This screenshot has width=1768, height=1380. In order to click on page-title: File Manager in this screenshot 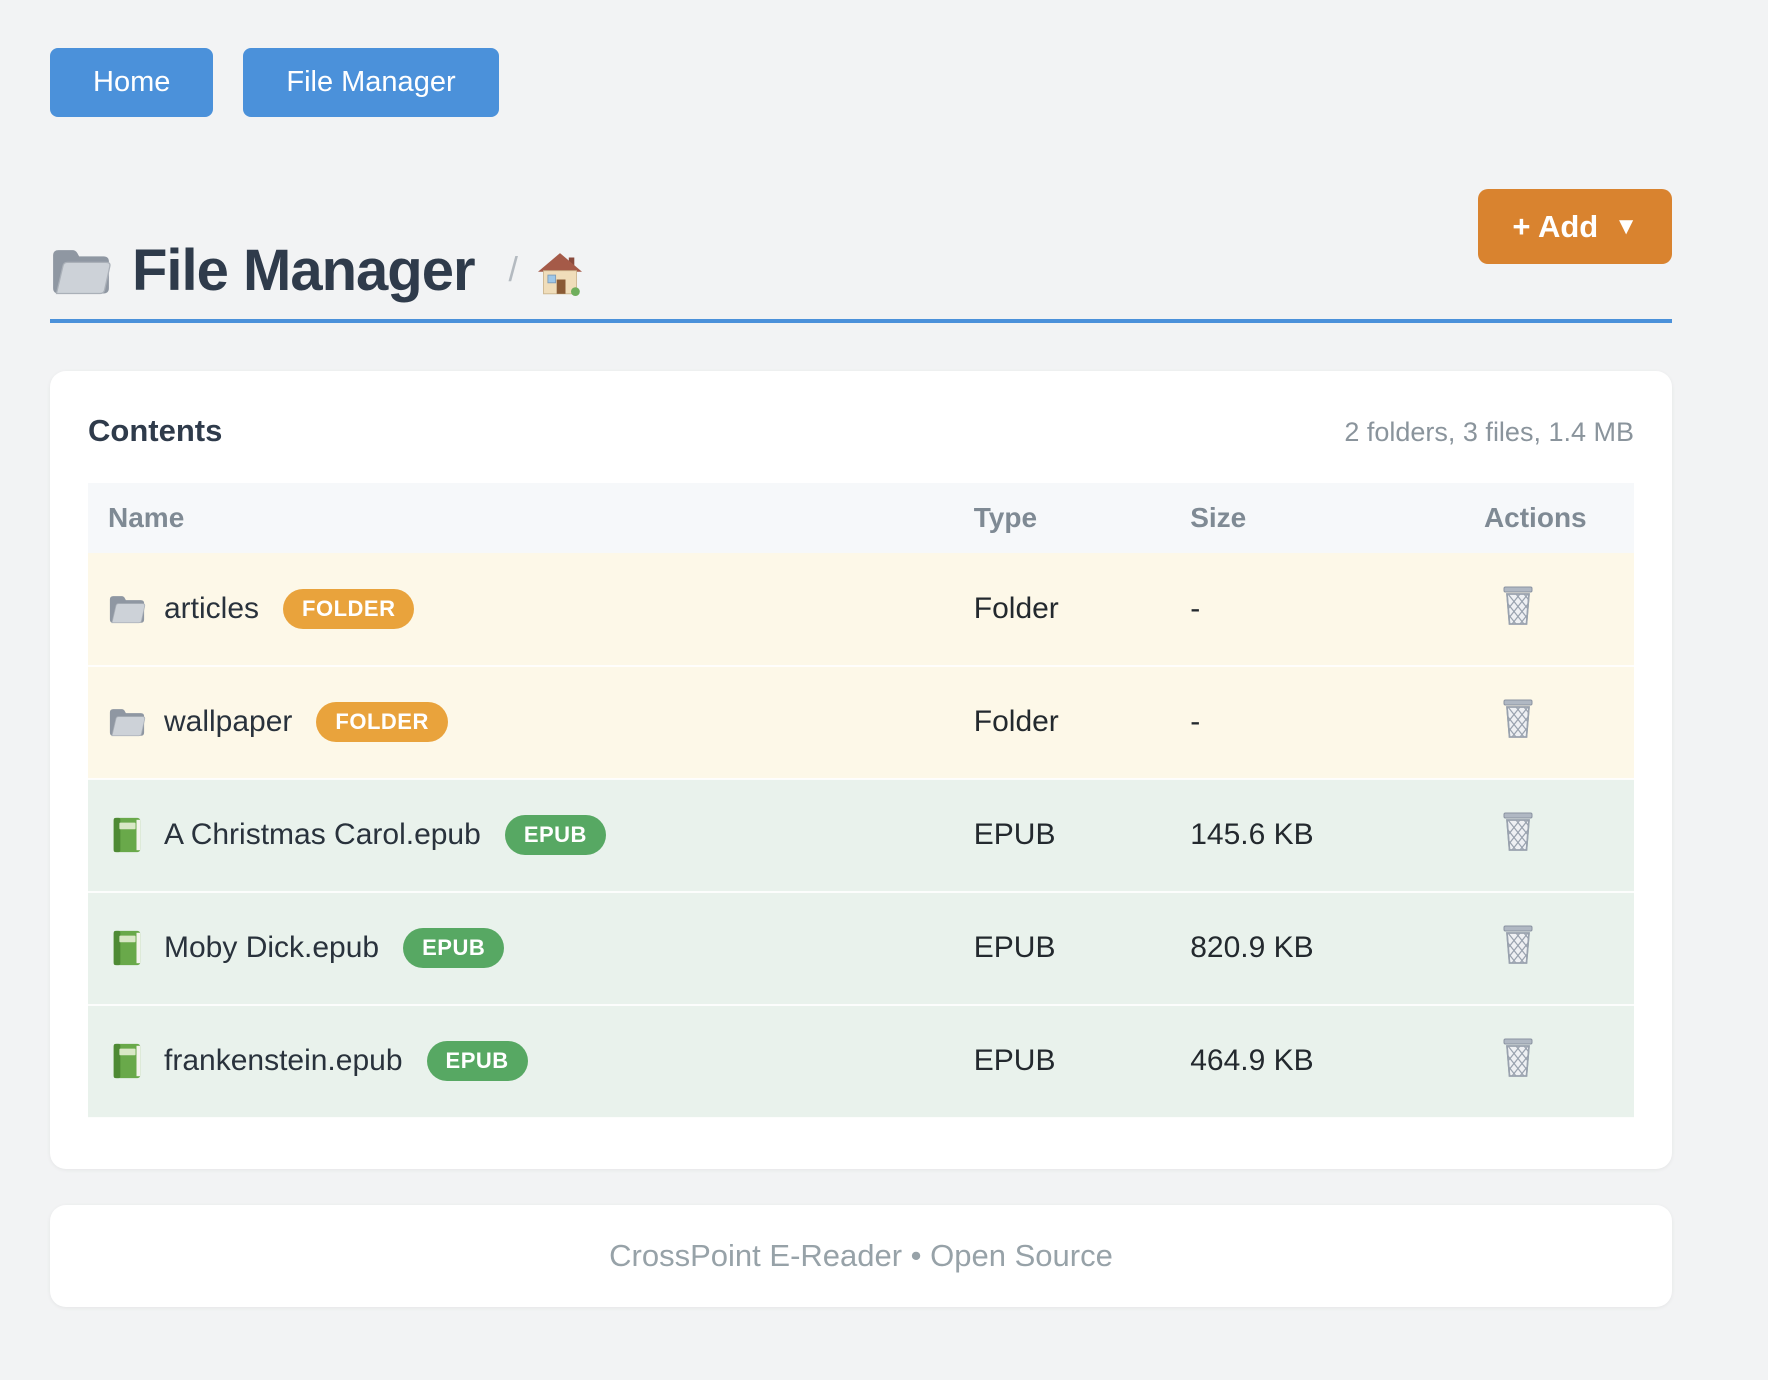, I will do `click(304, 270)`.